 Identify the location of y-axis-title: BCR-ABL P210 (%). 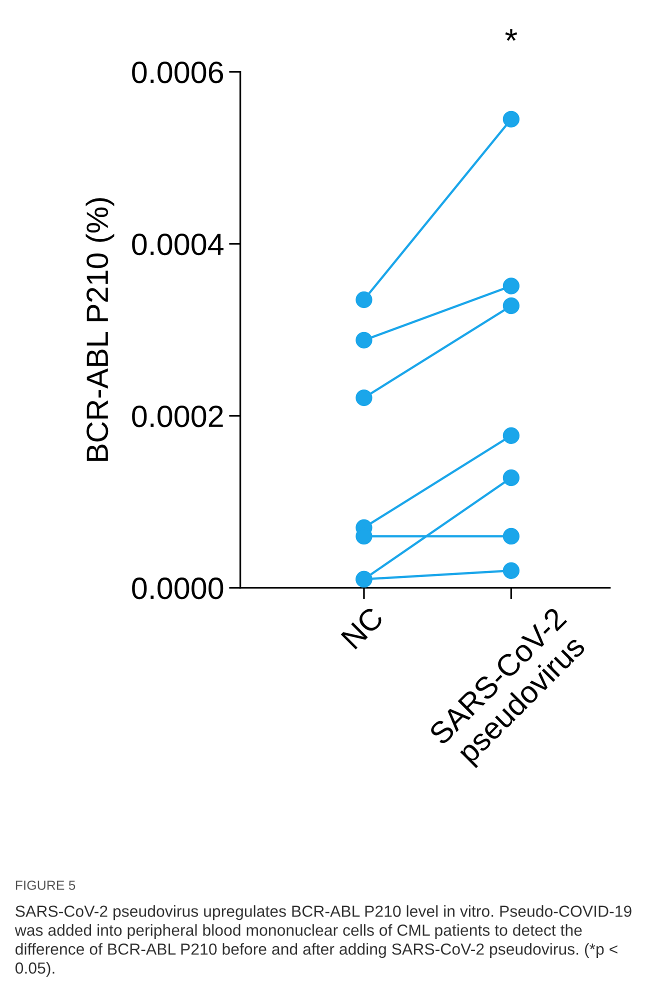
(100, 329).